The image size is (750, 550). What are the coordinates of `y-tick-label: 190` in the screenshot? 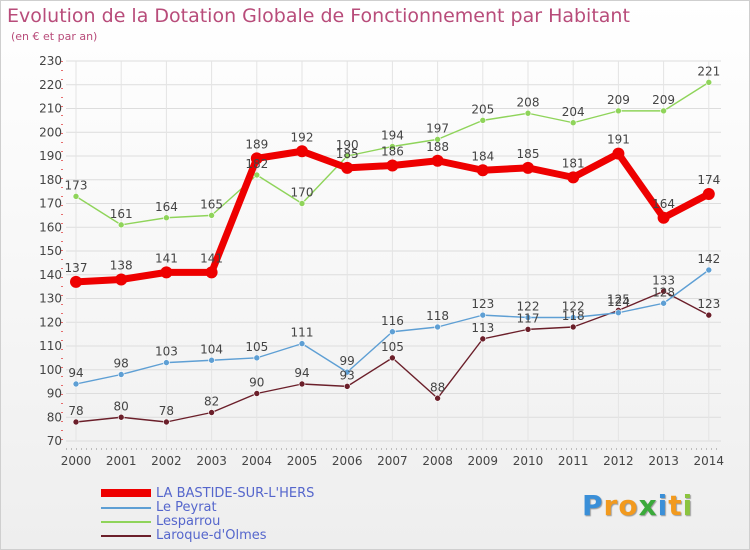 It's located at (50, 156).